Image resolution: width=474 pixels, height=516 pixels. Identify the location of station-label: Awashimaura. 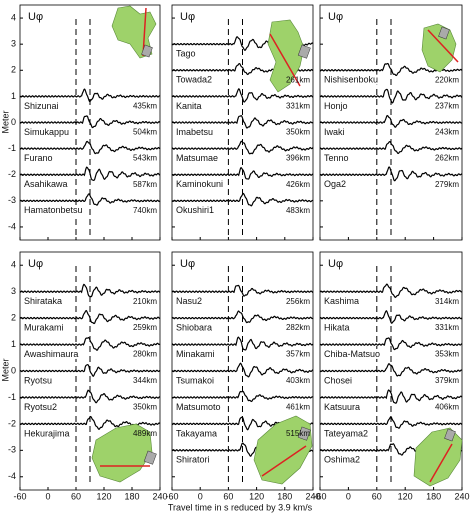
(51, 354).